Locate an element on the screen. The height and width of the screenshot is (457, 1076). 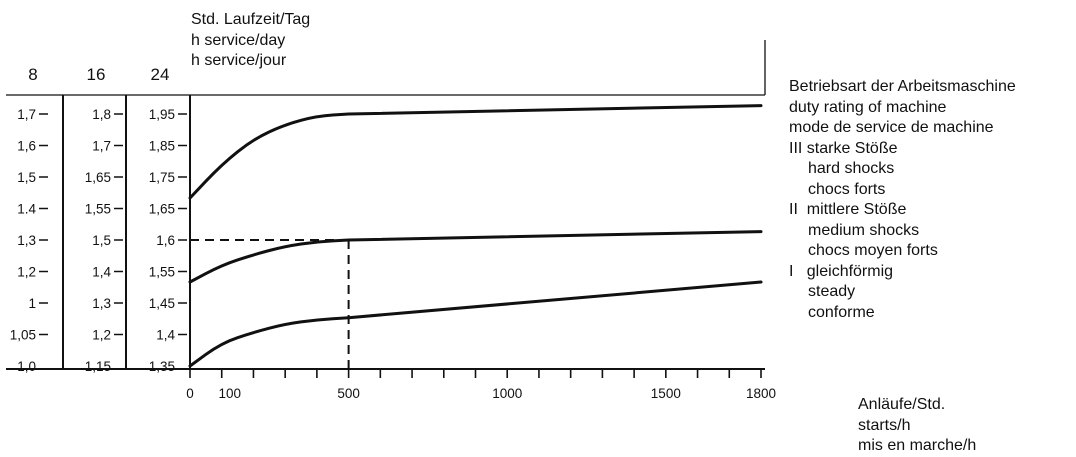
x-tick-label: 0 is located at coordinates (190, 393).